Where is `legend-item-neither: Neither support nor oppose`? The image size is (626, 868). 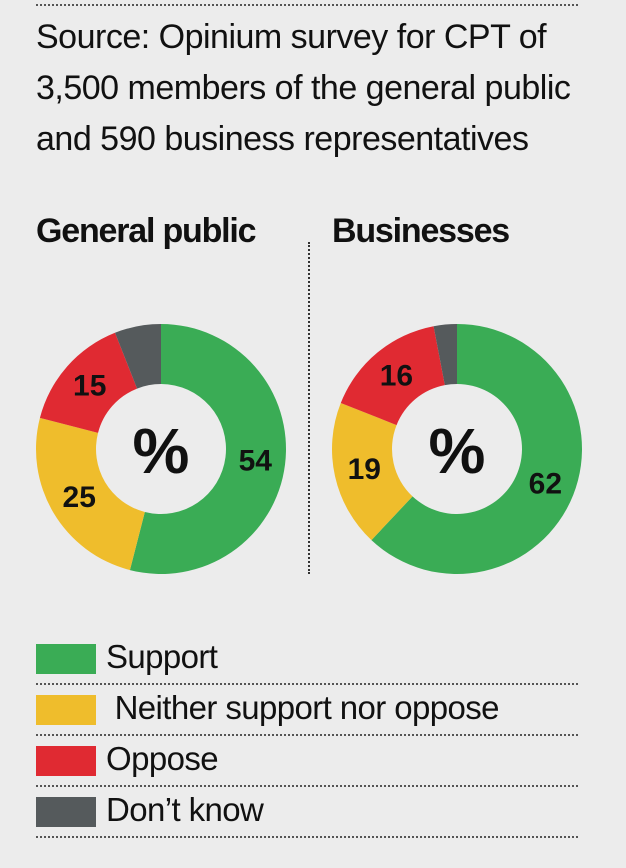 legend-item-neither: Neither support nor oppose is located at coordinates (307, 710).